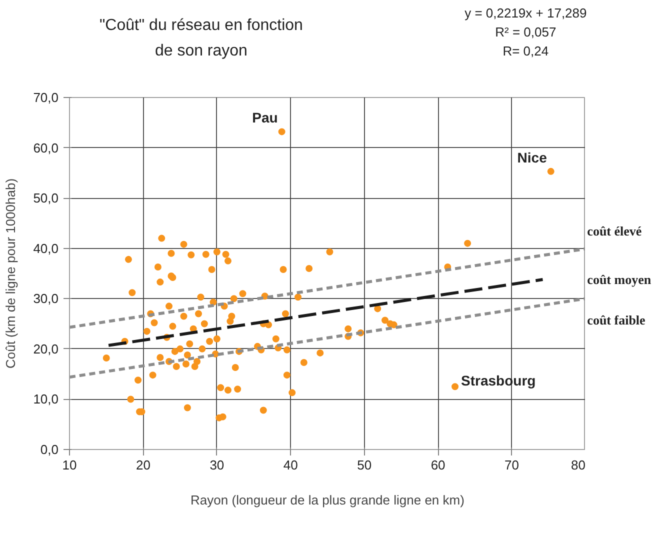 This screenshot has height=536, width=669. I want to click on text: coût moyen, so click(619, 280).